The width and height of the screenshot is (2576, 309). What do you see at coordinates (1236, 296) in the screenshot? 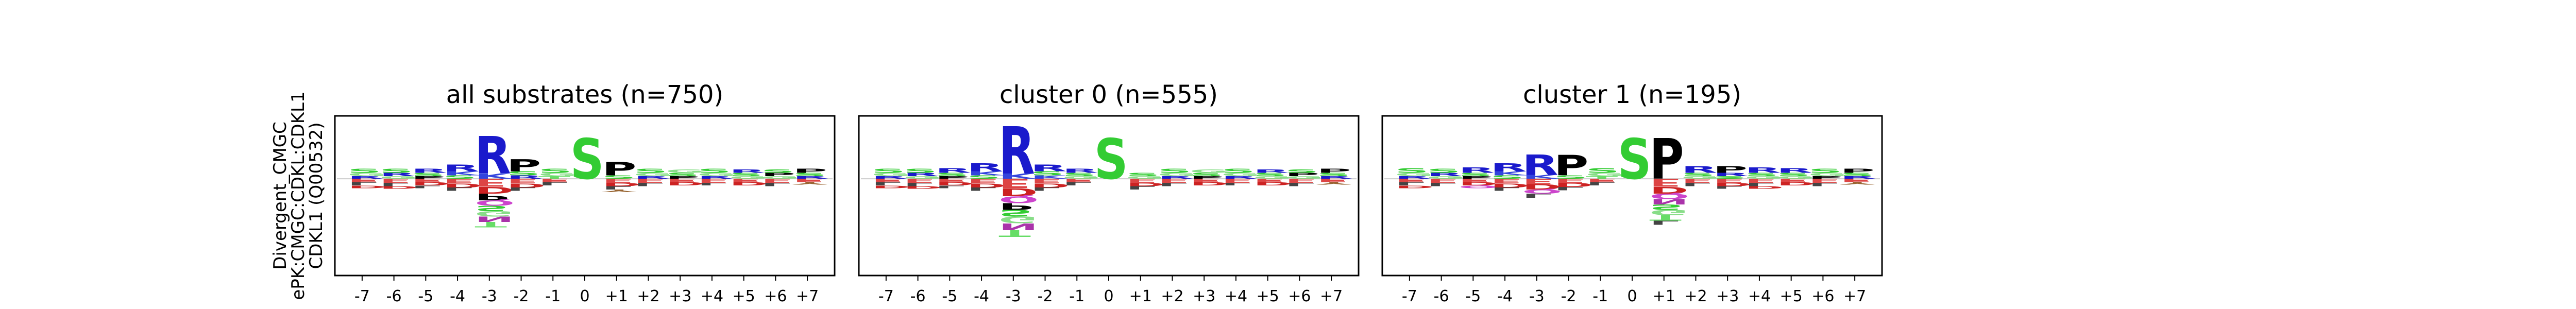
I see `x-tick-label: +4` at bounding box center [1236, 296].